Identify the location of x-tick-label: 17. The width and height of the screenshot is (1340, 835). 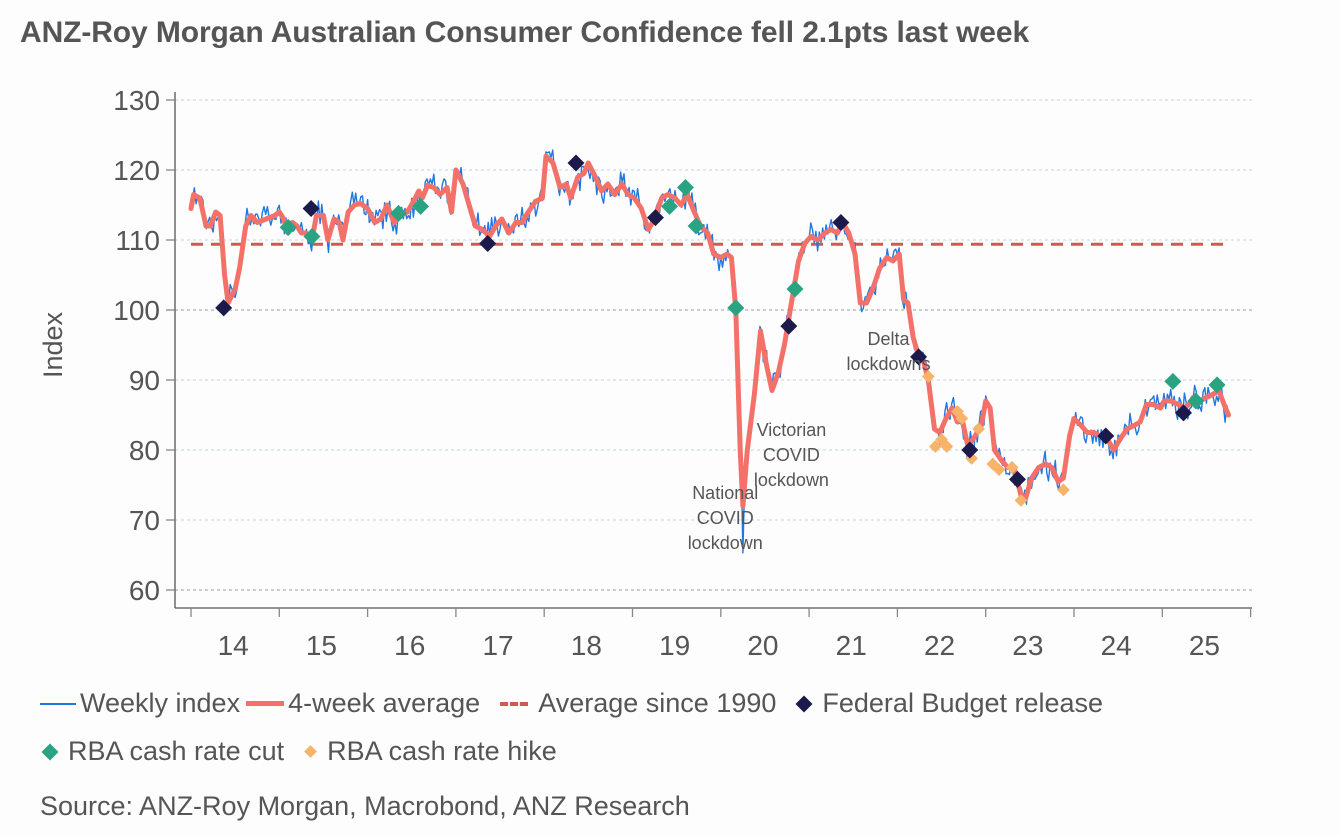
(497, 645).